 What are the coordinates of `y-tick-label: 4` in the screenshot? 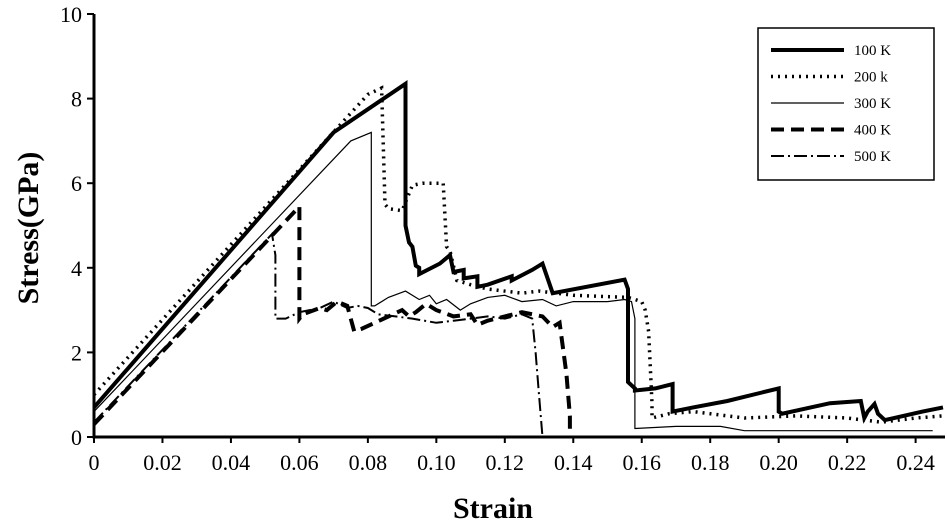 It's located at (76, 268).